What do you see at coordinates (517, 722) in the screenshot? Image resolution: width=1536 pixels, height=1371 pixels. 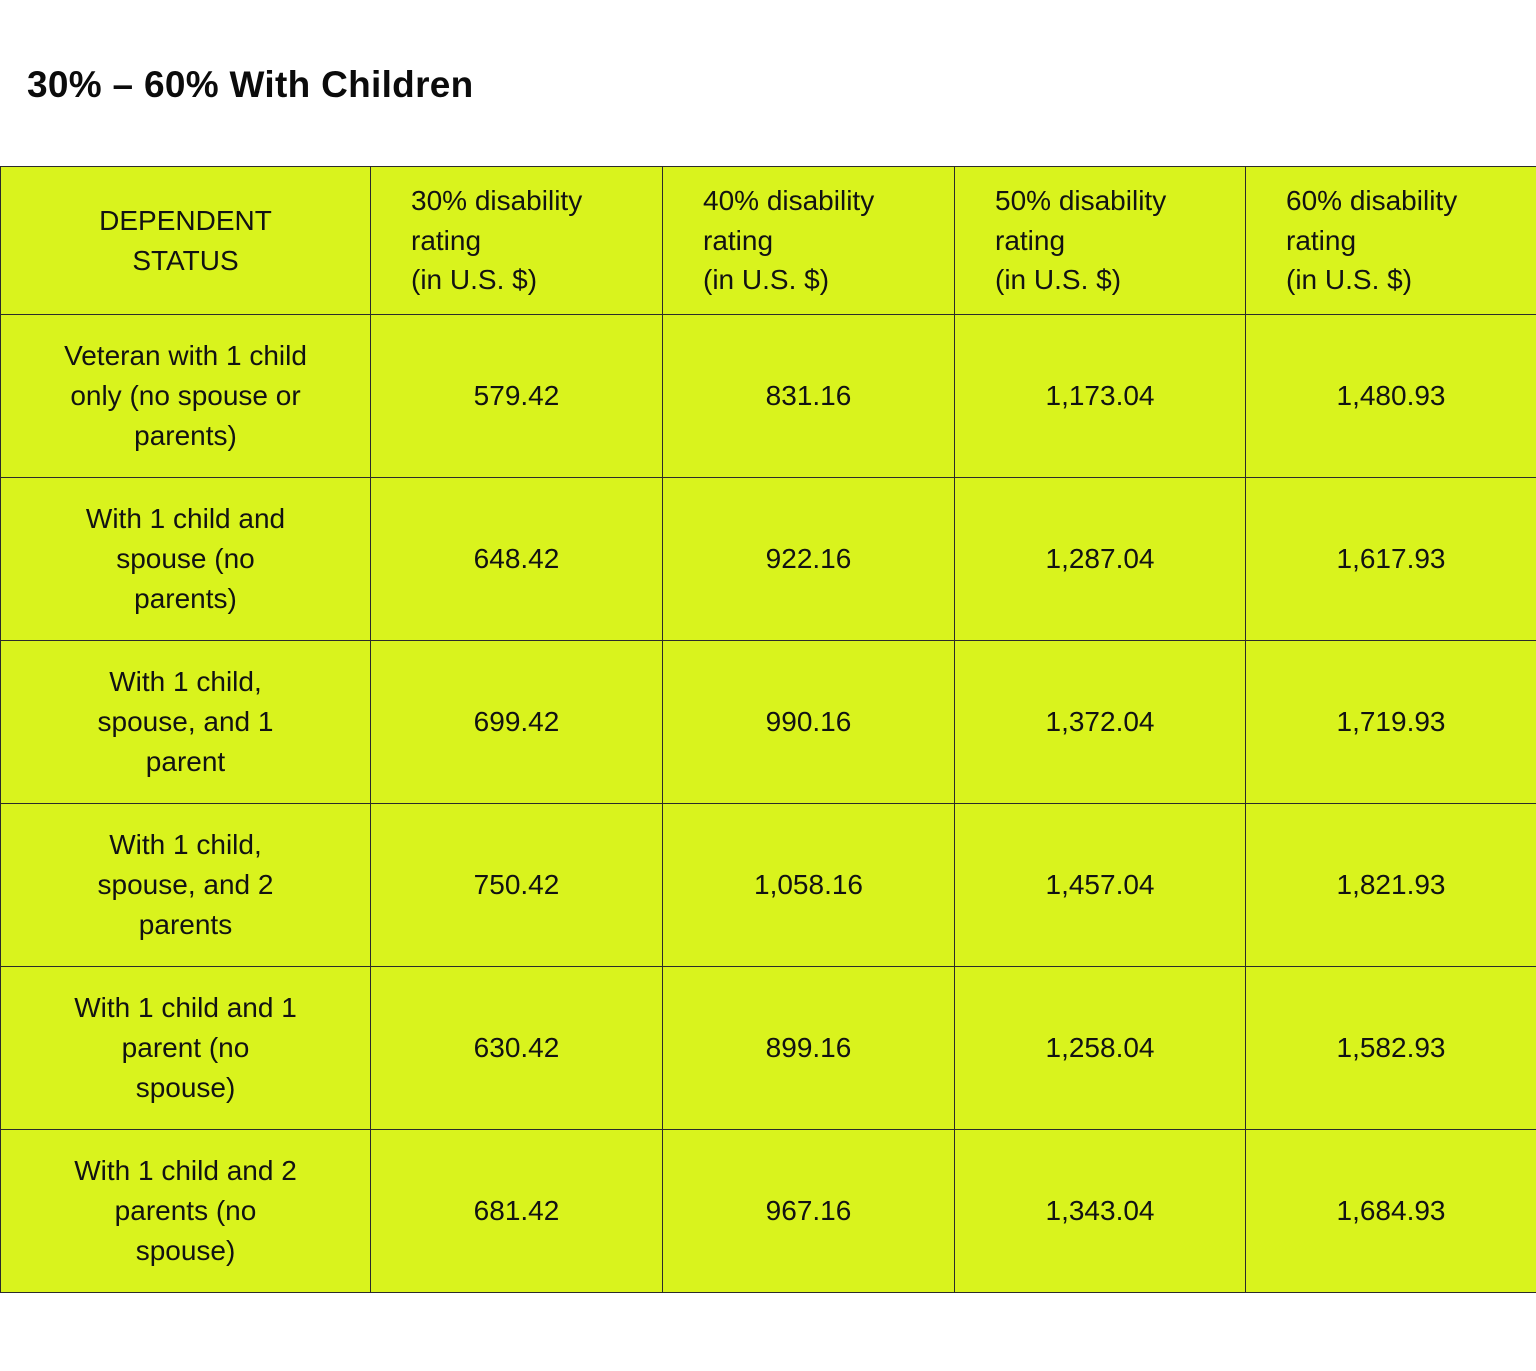 I see `amount-cell: 699.42` at bounding box center [517, 722].